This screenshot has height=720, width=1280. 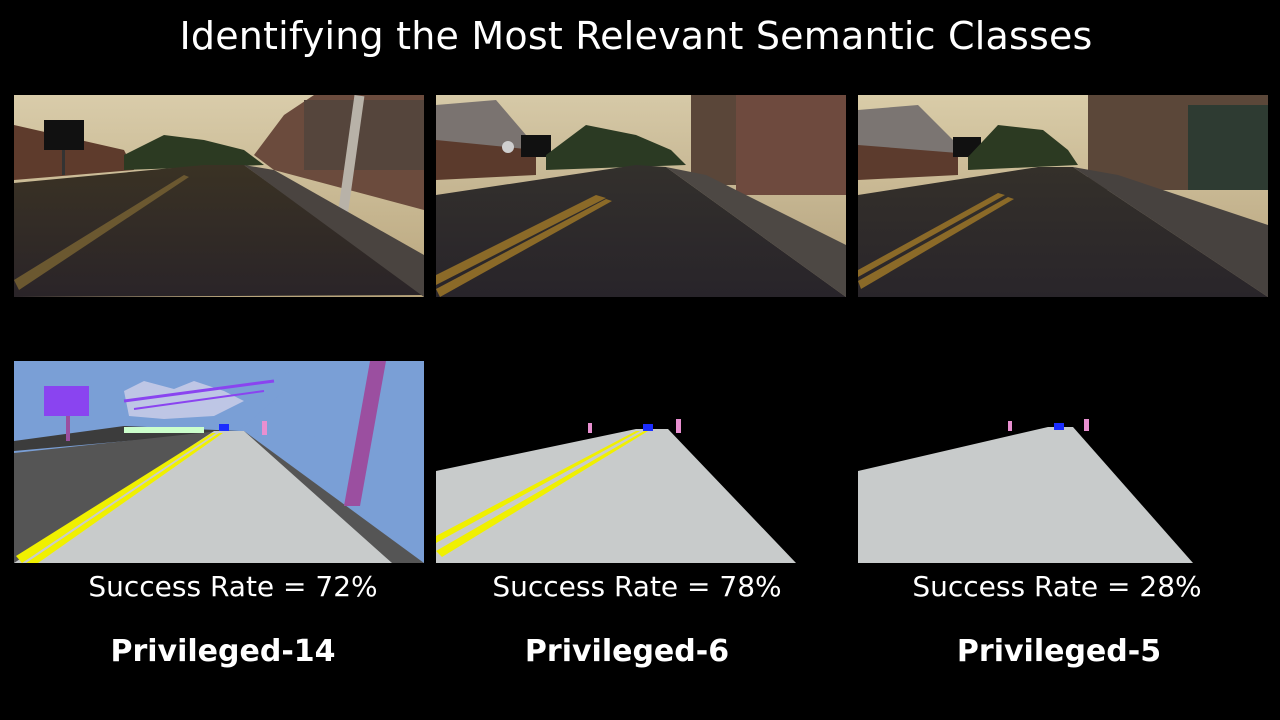 What do you see at coordinates (637, 586) in the screenshot?
I see `success-rate-privileged-6: Success Rate = 78%` at bounding box center [637, 586].